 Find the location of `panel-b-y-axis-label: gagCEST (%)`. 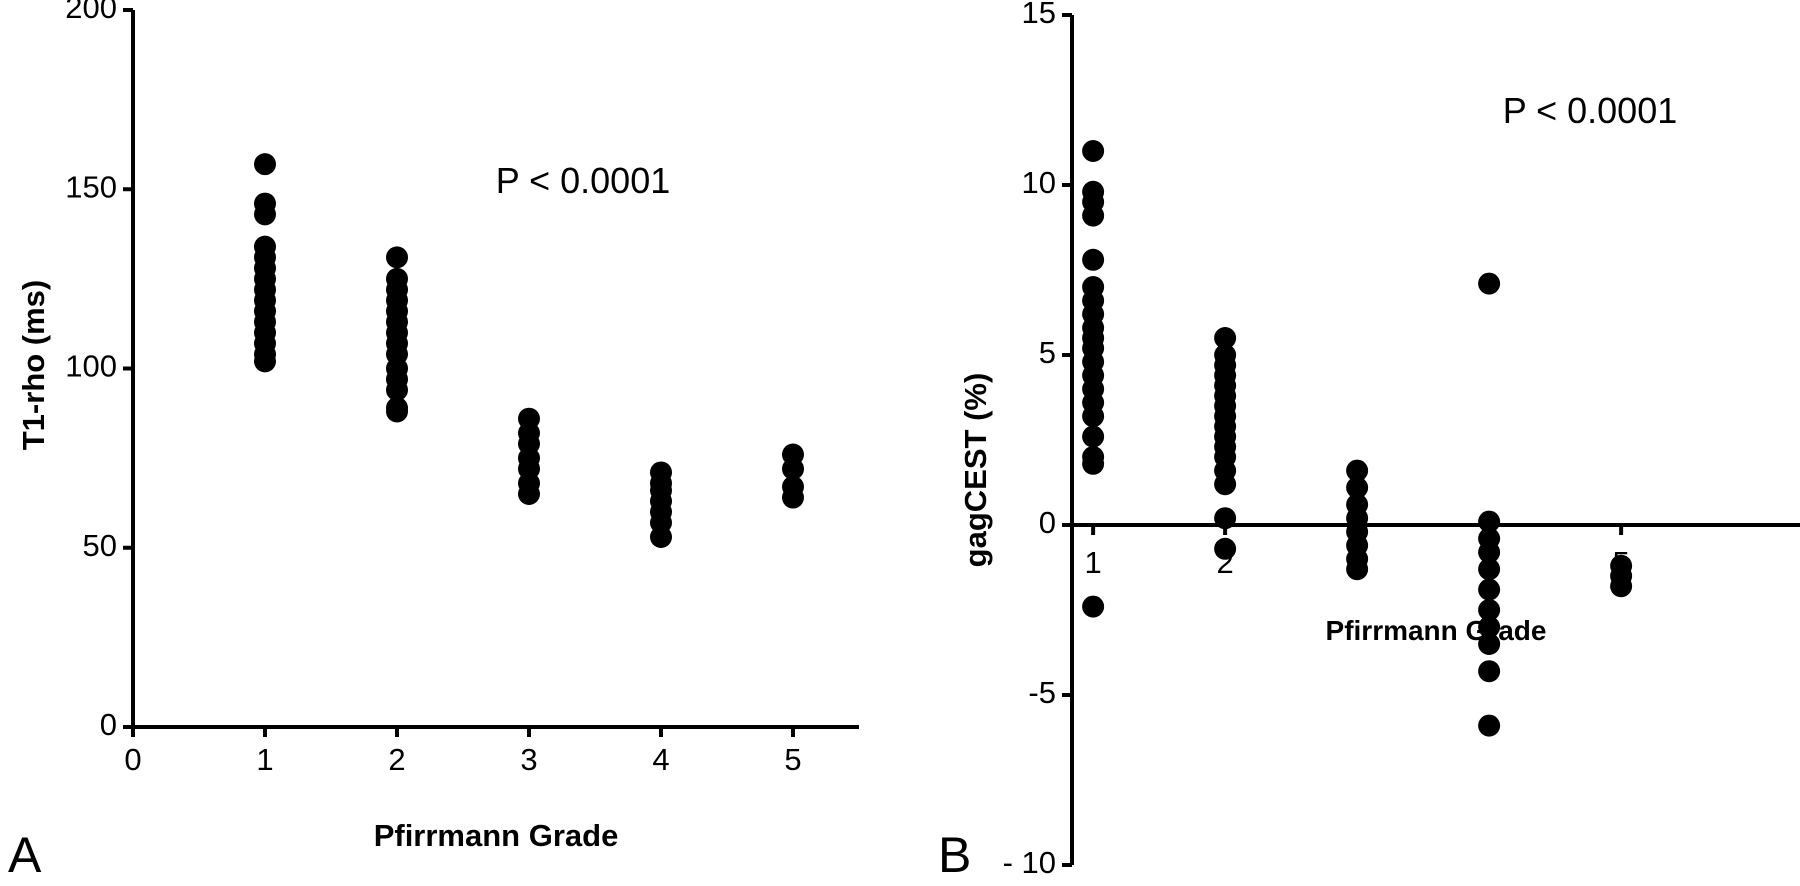

panel-b-y-axis-label: gagCEST (%) is located at coordinates (975, 470).